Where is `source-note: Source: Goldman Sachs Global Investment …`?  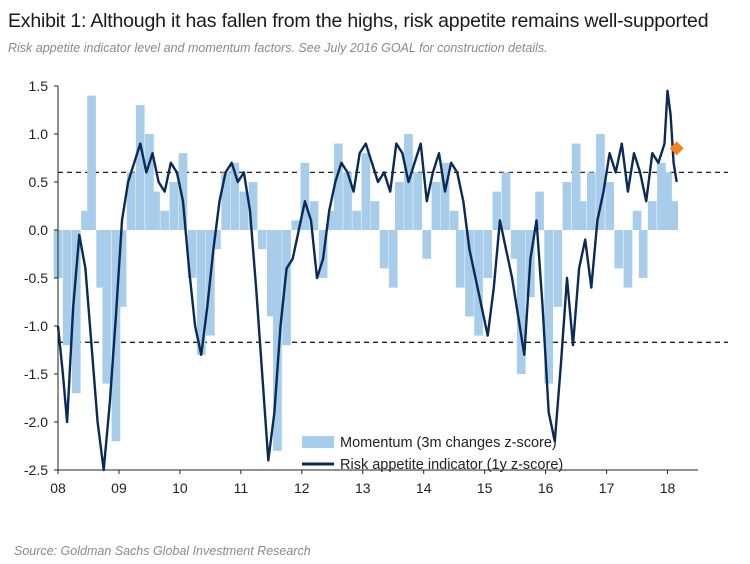 source-note: Source: Goldman Sachs Global Investment … is located at coordinates (162, 551).